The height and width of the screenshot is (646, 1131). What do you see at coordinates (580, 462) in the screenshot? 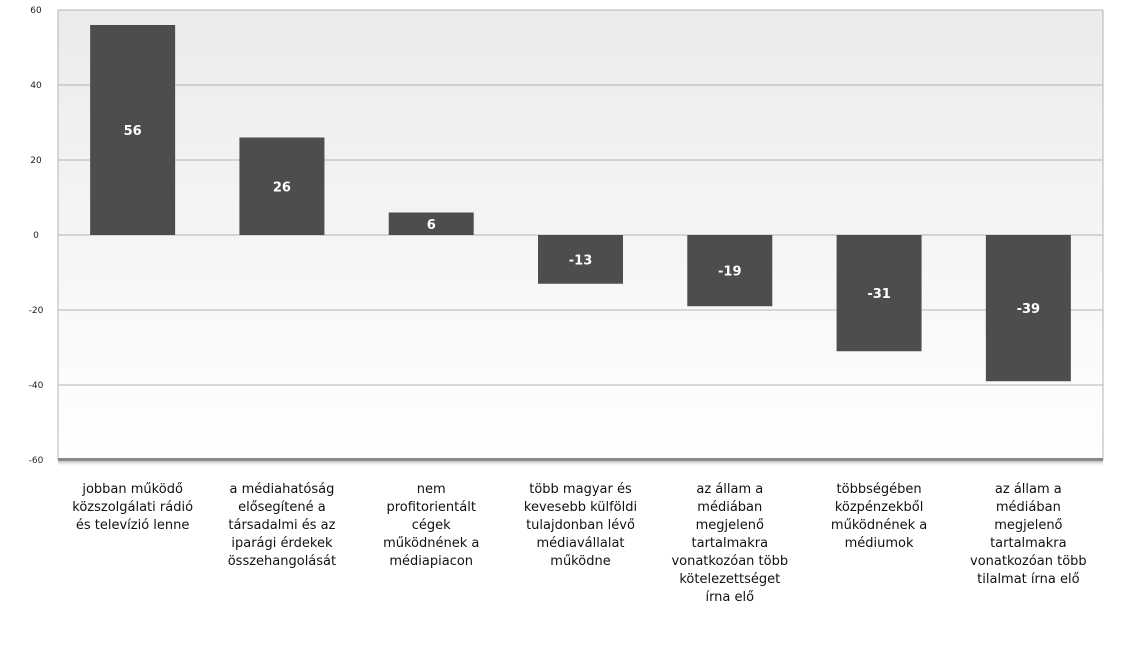
I see `x-axis-shadow` at bounding box center [580, 462].